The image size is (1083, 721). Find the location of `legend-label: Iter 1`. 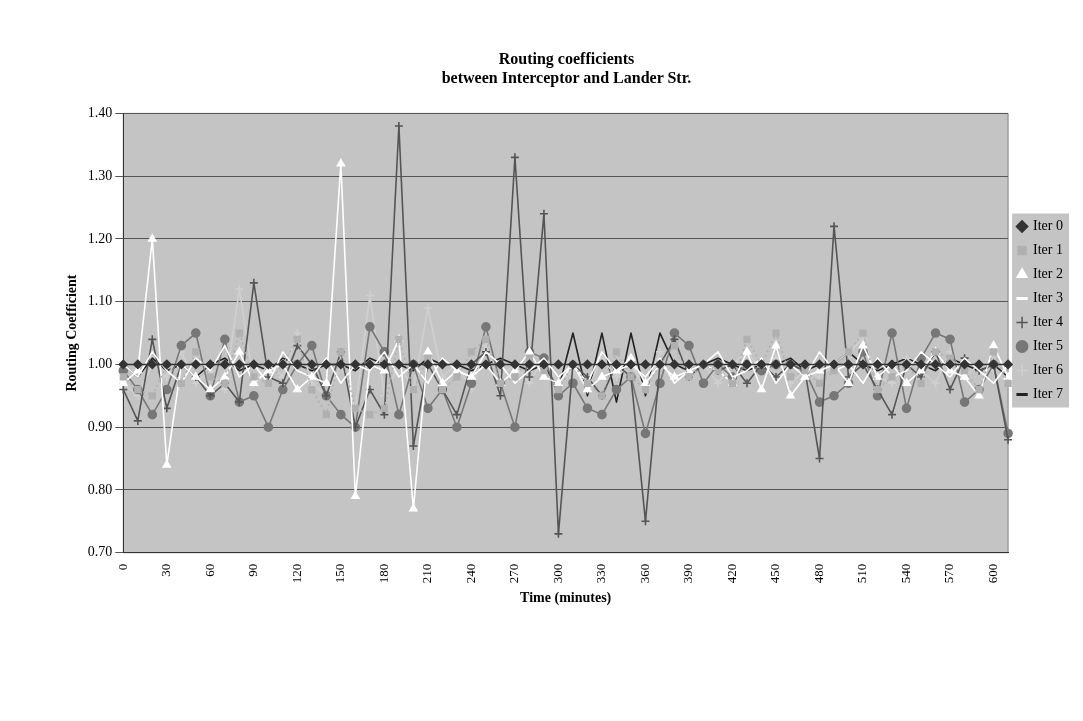

legend-label: Iter 1 is located at coordinates (1048, 250).